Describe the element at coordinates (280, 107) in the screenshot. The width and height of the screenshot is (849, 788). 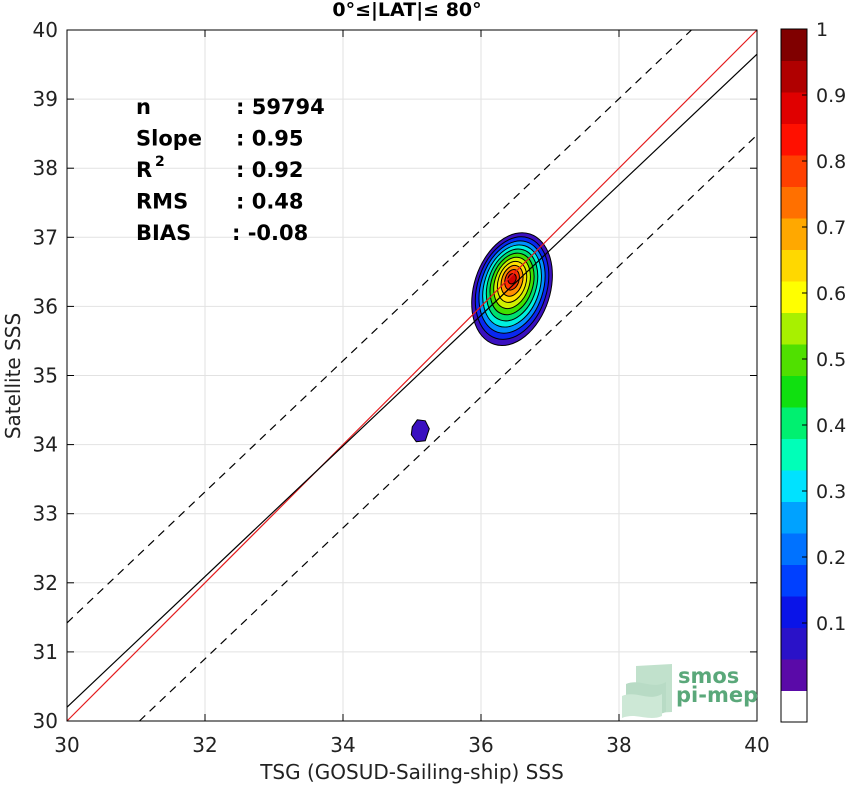
I see `stat-value: : 59794` at that location.